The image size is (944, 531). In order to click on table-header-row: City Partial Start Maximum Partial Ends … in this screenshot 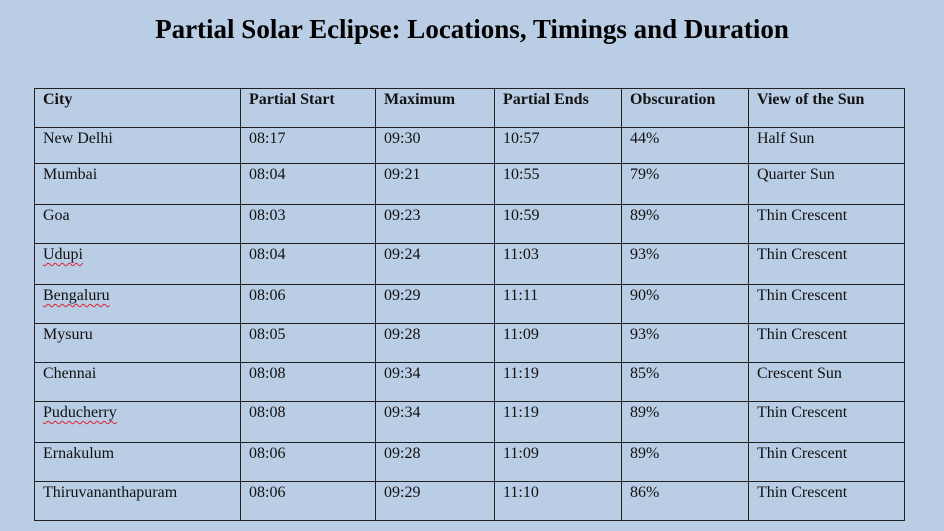, I will do `click(469, 108)`.